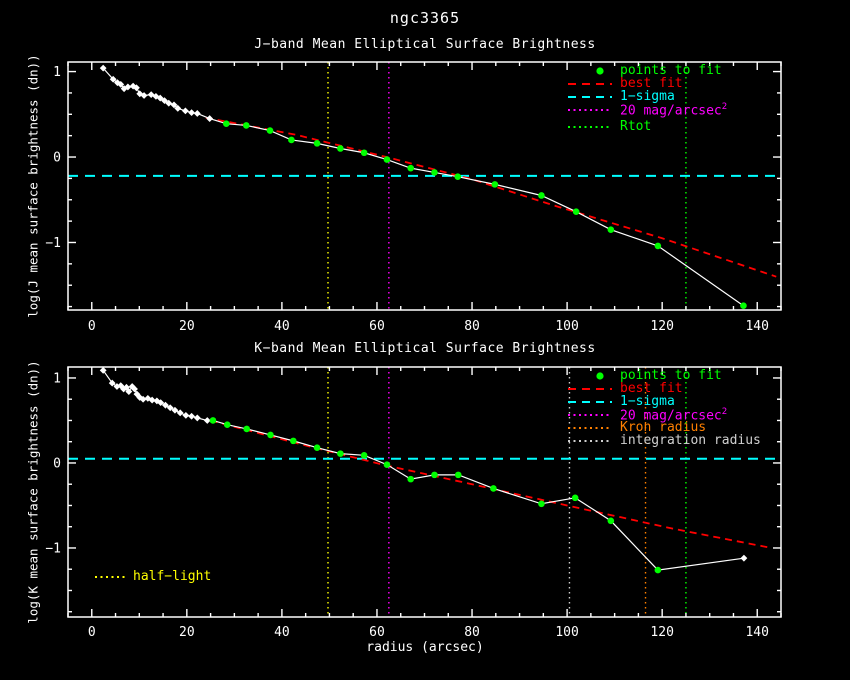  What do you see at coordinates (651, 83) in the screenshot?
I see `legend-label: best fit` at bounding box center [651, 83].